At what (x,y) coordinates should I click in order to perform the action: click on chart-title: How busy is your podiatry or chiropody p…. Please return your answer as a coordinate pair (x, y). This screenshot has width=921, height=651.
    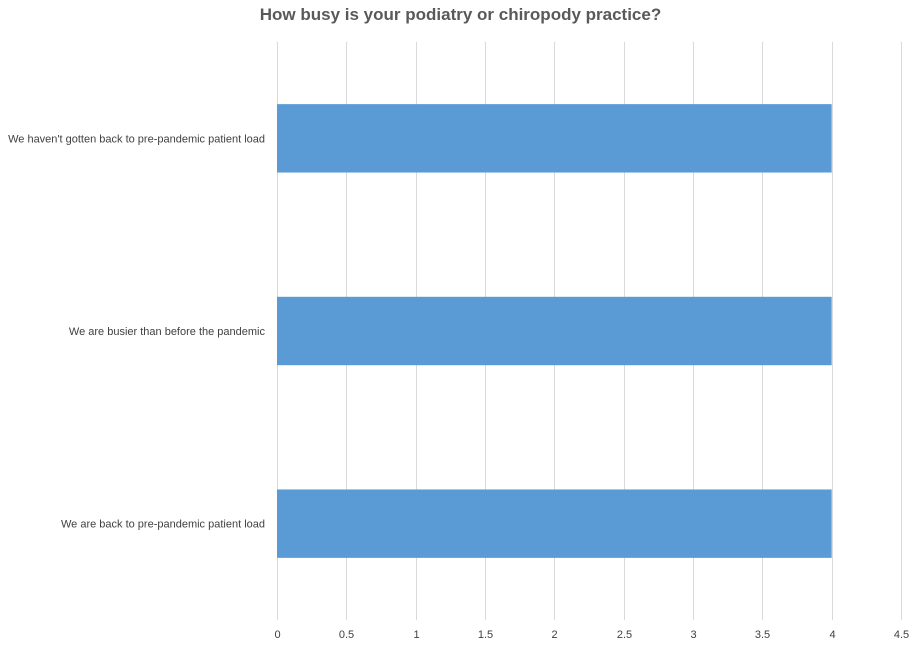
    Looking at the image, I should click on (460, 14).